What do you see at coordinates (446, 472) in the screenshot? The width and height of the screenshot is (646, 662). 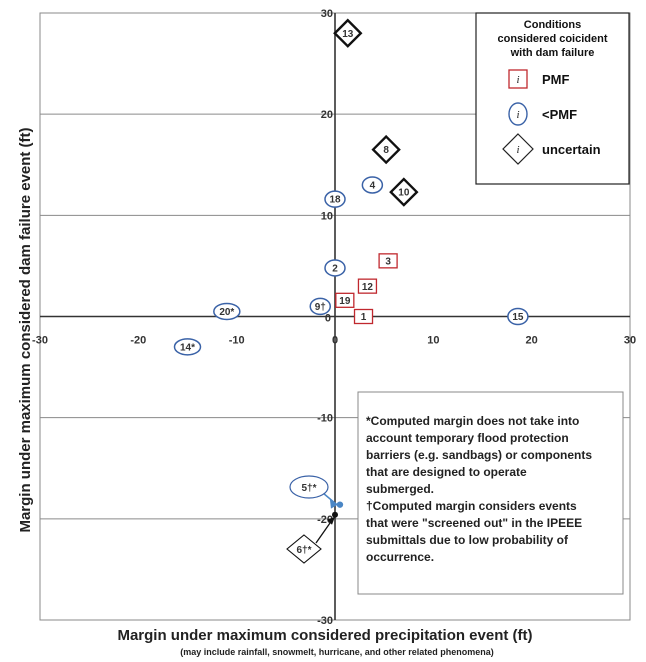 I see `footnote-line: that are designed to operate` at bounding box center [446, 472].